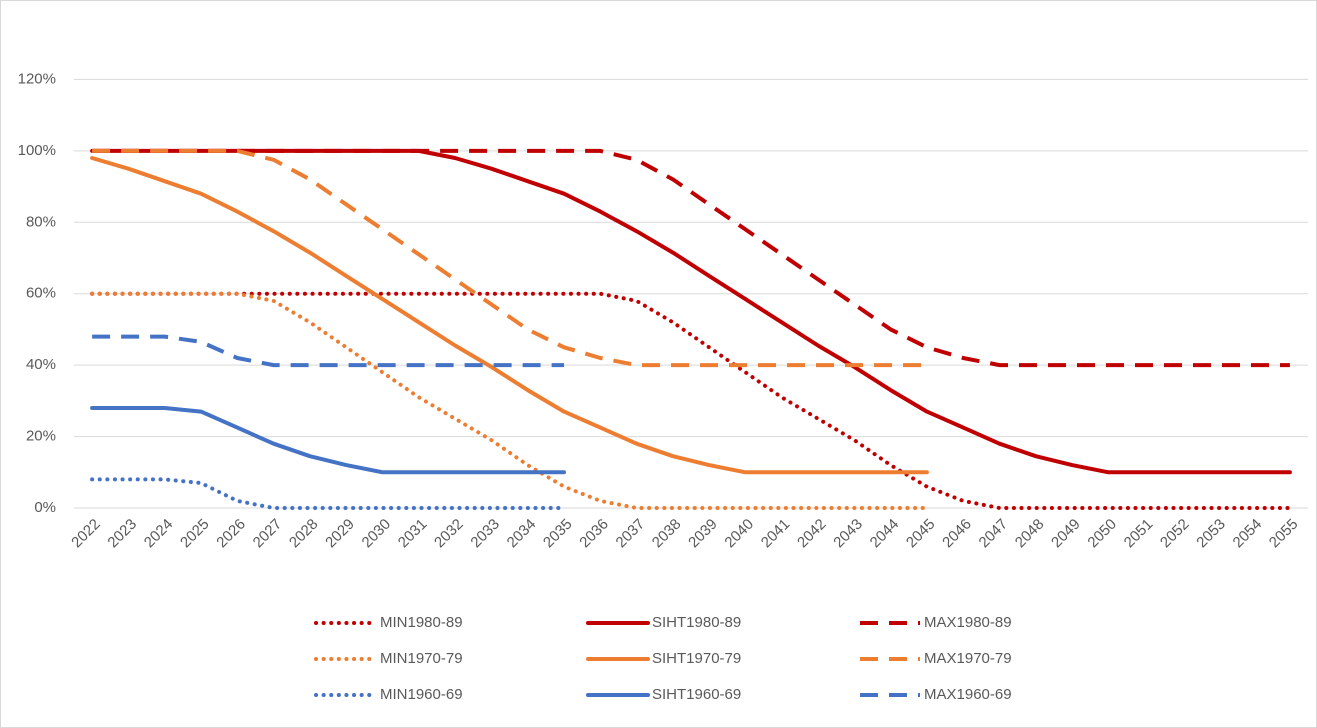 The image size is (1317, 728). Describe the element at coordinates (41, 293) in the screenshot. I see `y-tick-label: 60%` at that location.